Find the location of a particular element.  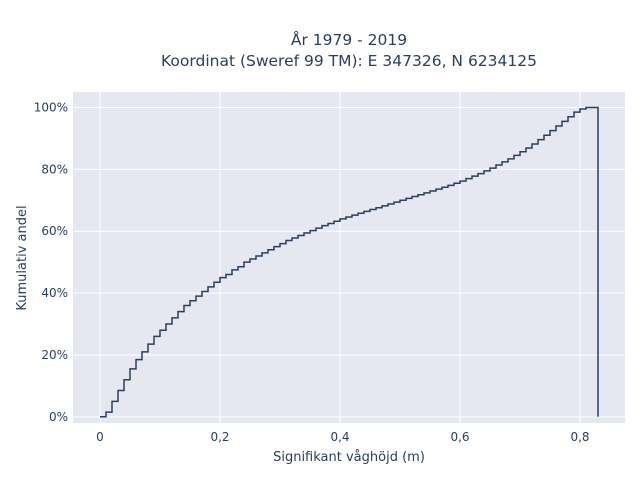

y-tick-label: 40% is located at coordinates (54, 293).